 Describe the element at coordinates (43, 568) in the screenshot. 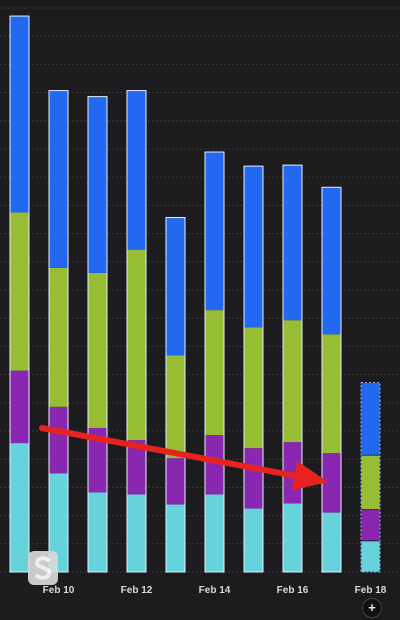

I see `snagit-logo-icon` at that location.